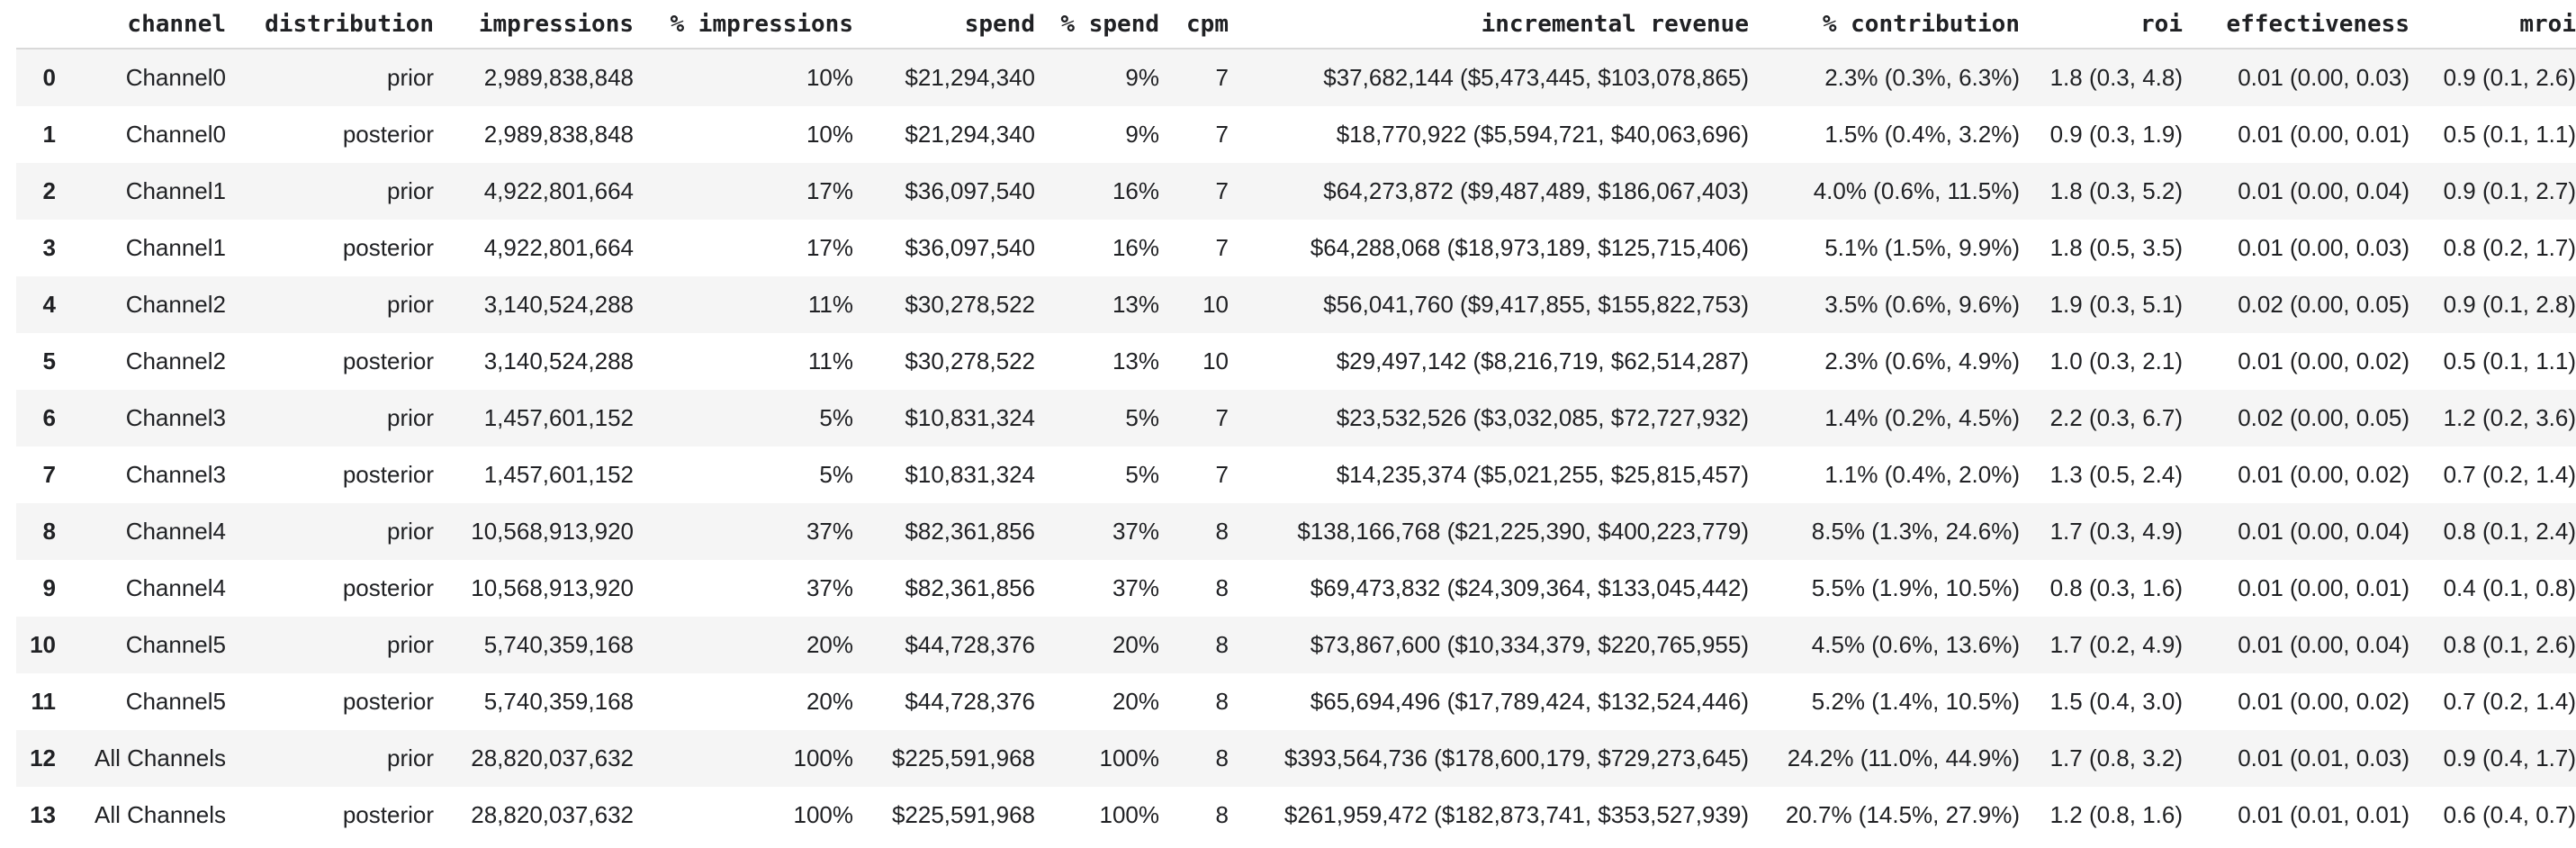  Describe the element at coordinates (829, 588) in the screenshot. I see `cell-impressions: 37%` at that location.